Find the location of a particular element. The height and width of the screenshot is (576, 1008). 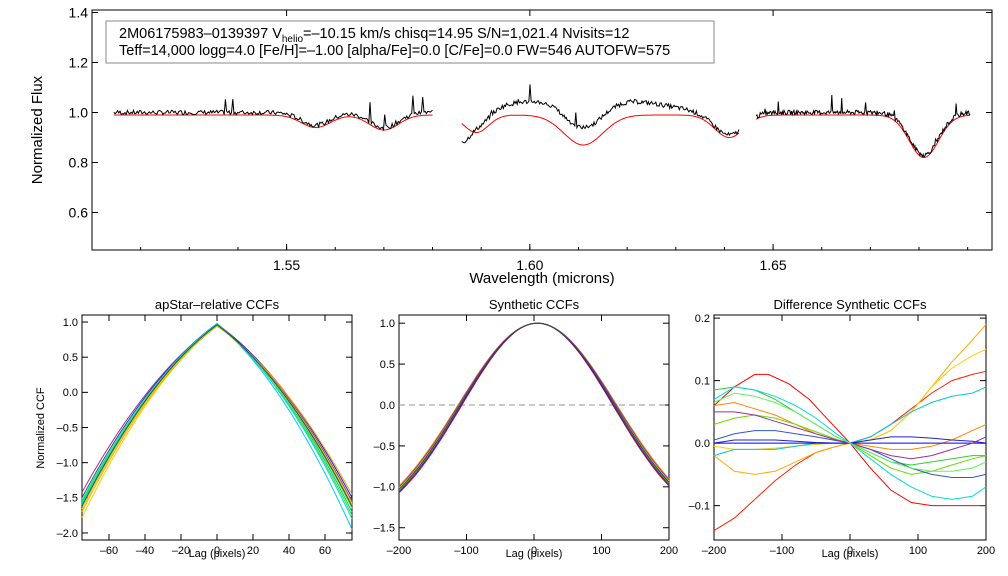

spectrum-annotation-box is located at coordinates (410, 42).